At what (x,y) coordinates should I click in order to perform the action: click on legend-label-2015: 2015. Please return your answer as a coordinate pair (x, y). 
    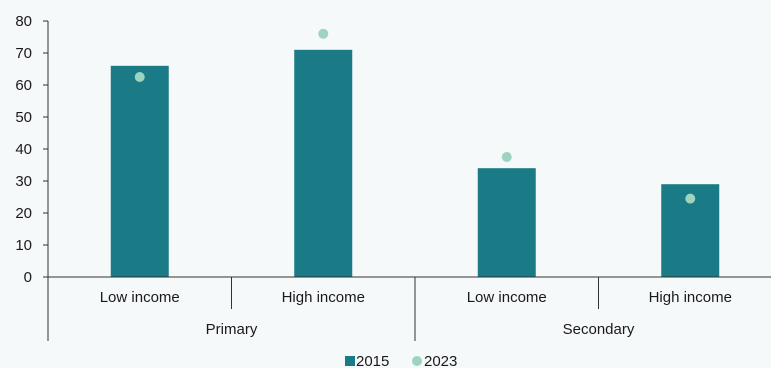
    Looking at the image, I should click on (372, 360).